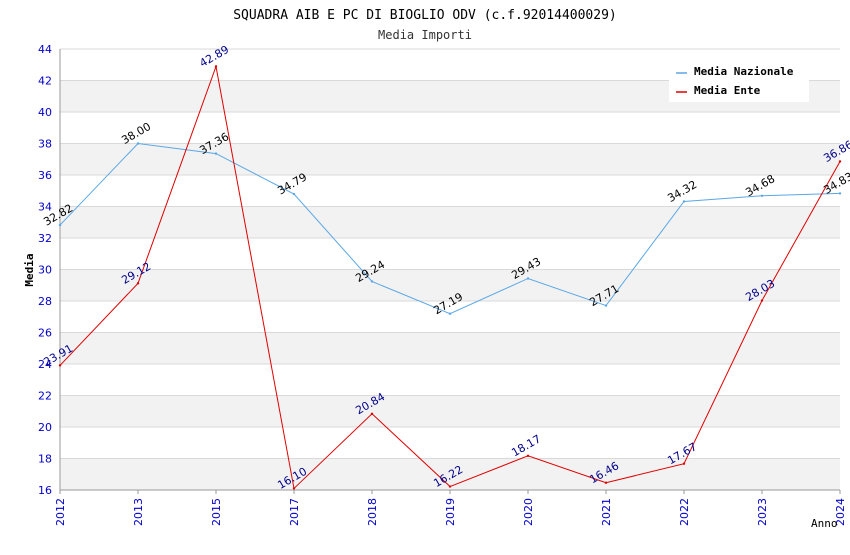 This screenshot has width=850, height=555. I want to click on x-tick-label: 2018, so click(372, 512).